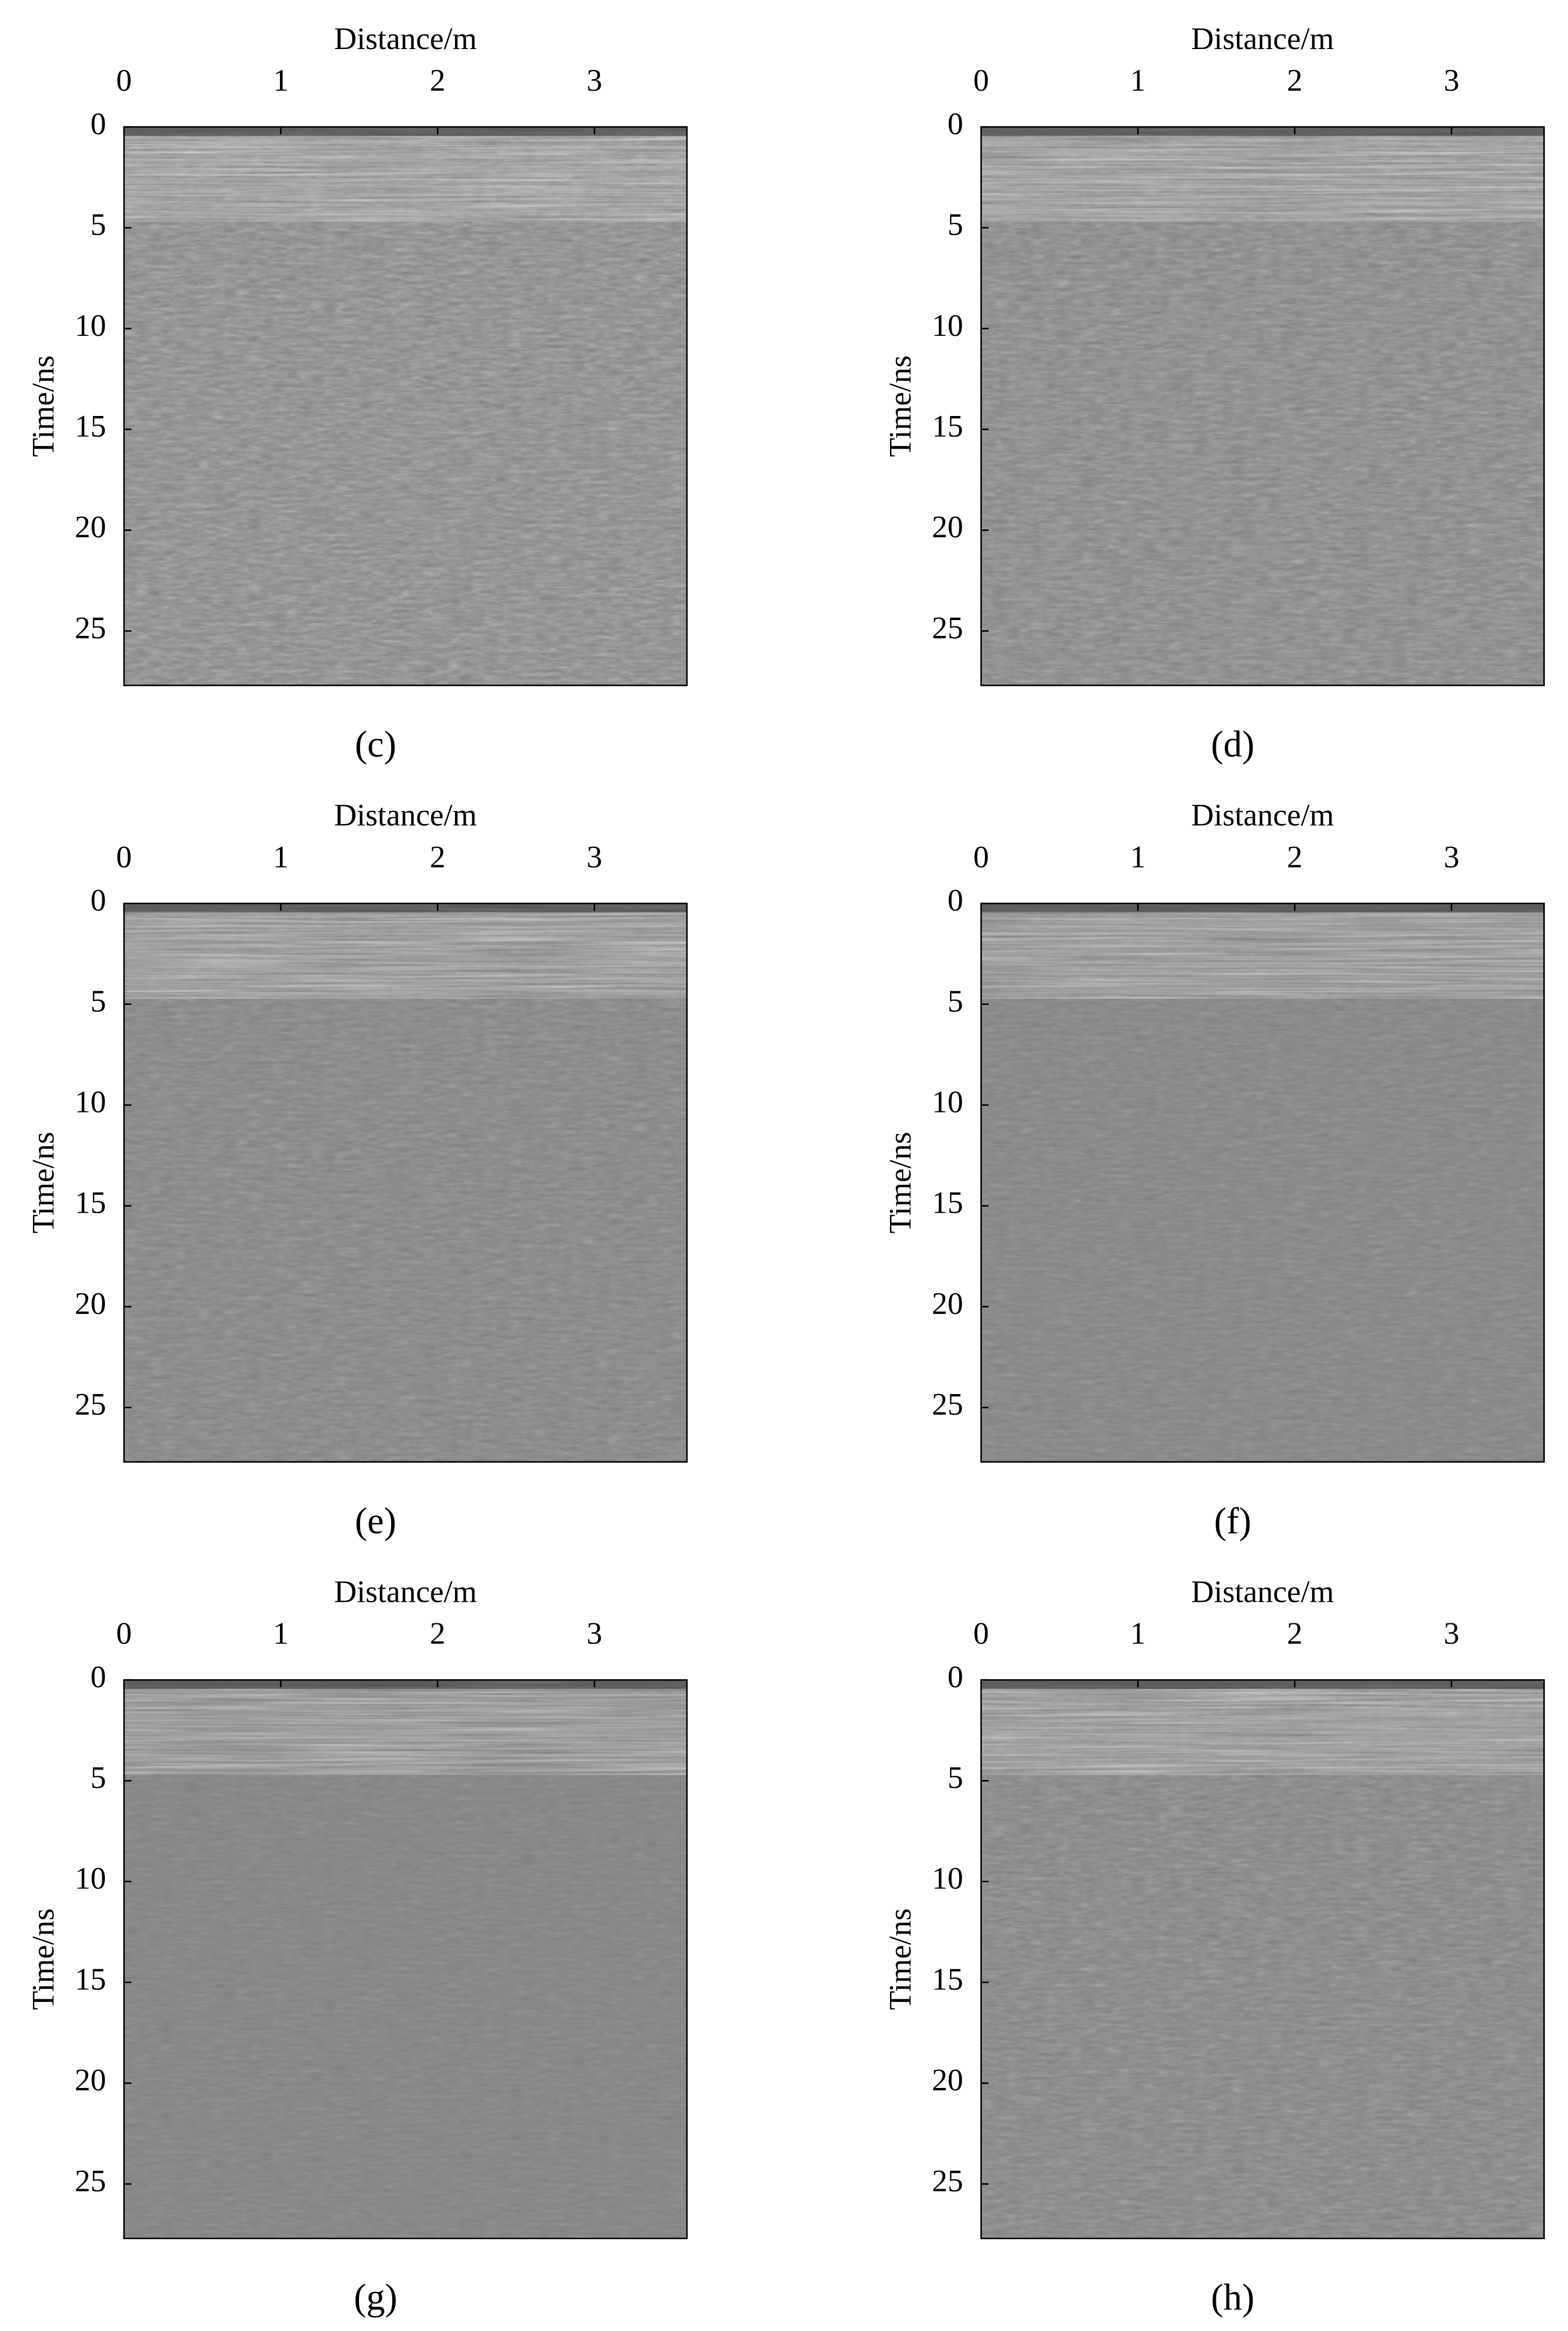  I want to click on panel: 0 1 2 3 0 5 10 15 20 25 Distance/m Time/ns (f), so click(1214, 1170).